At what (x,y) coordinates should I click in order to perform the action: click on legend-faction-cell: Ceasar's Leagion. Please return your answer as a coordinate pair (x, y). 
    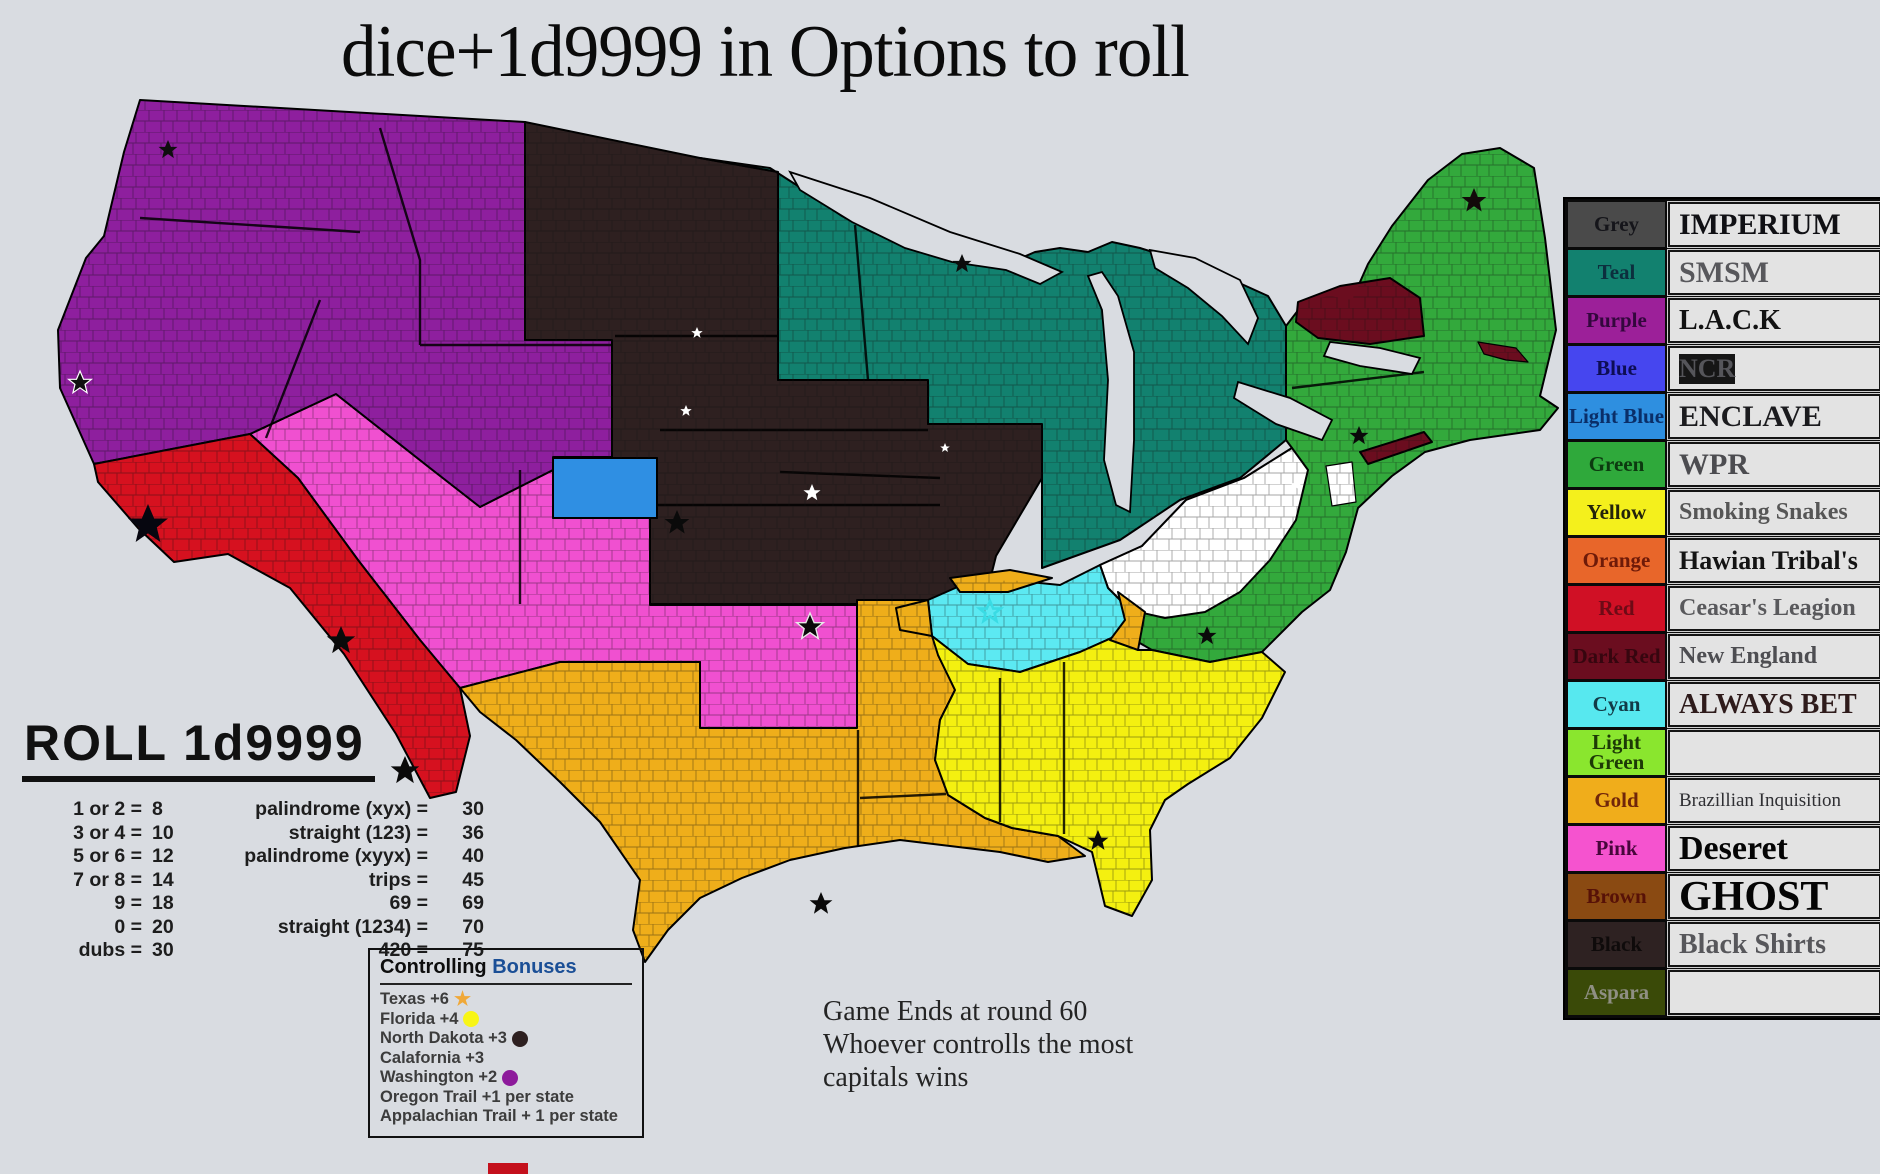
    Looking at the image, I should click on (1774, 608).